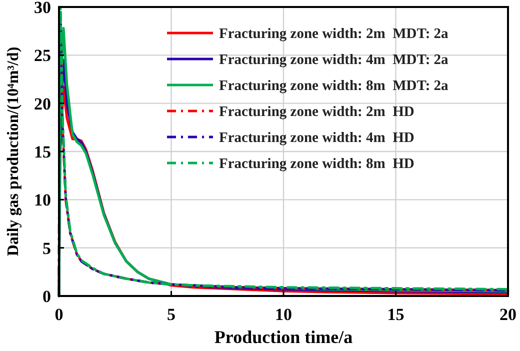 This screenshot has width=520, height=351. I want to click on legend-label: Fracturing zone width: 4m HD, so click(316, 138).